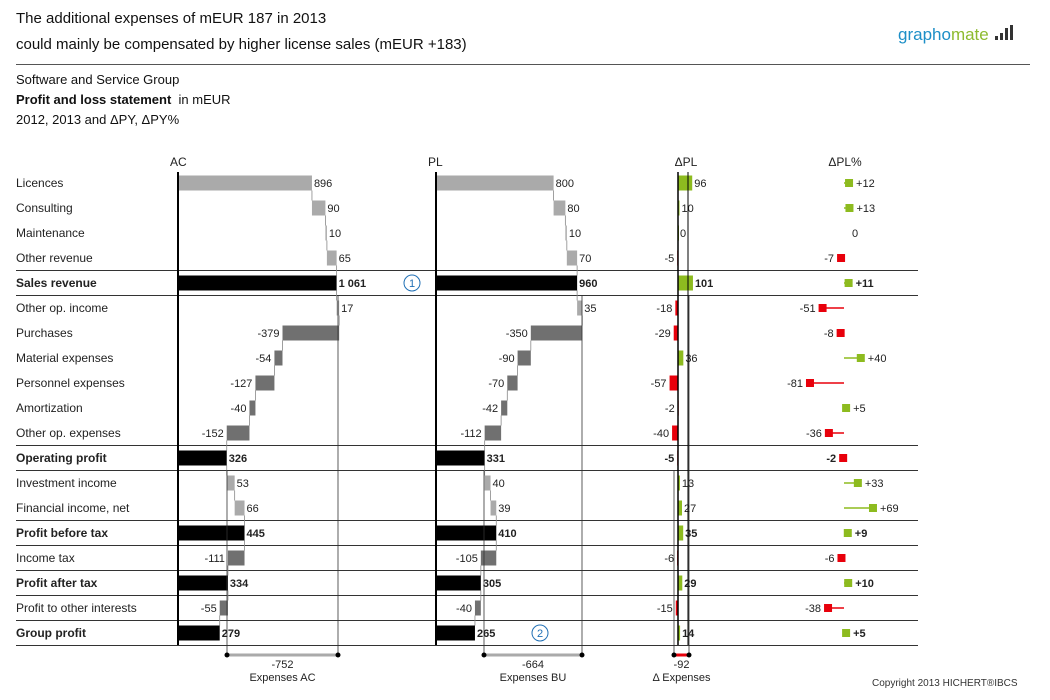 The image size is (1050, 700). Describe the element at coordinates (94, 99) in the screenshot. I see `statement-title: Profit and loss statement` at that location.